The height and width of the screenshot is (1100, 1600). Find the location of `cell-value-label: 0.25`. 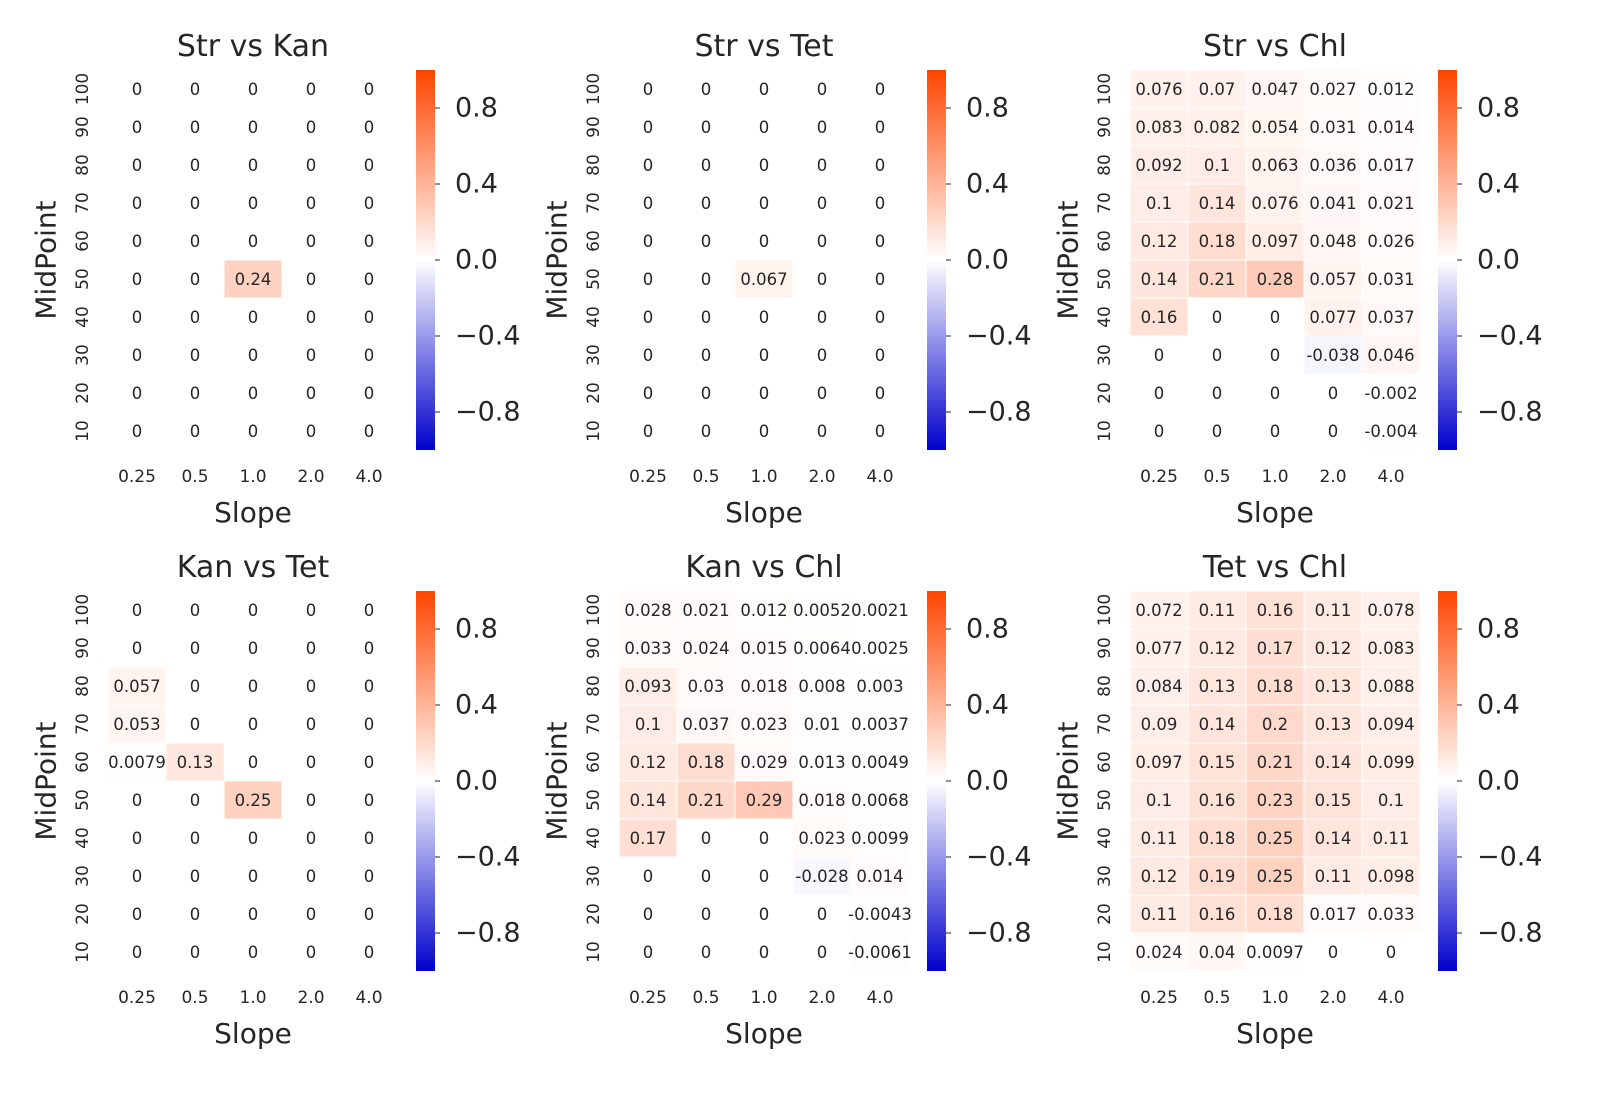

cell-value-label: 0.25 is located at coordinates (1275, 876).